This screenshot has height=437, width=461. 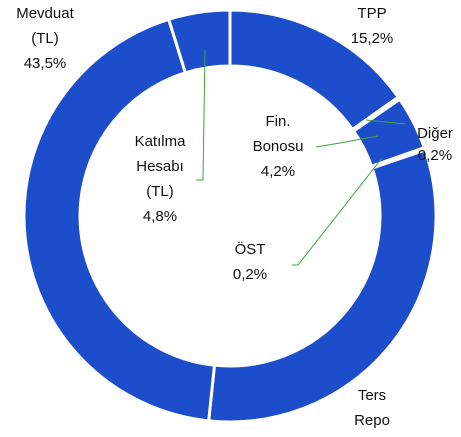 What do you see at coordinates (160, 216) in the screenshot?
I see `value-label: 4,8%` at bounding box center [160, 216].